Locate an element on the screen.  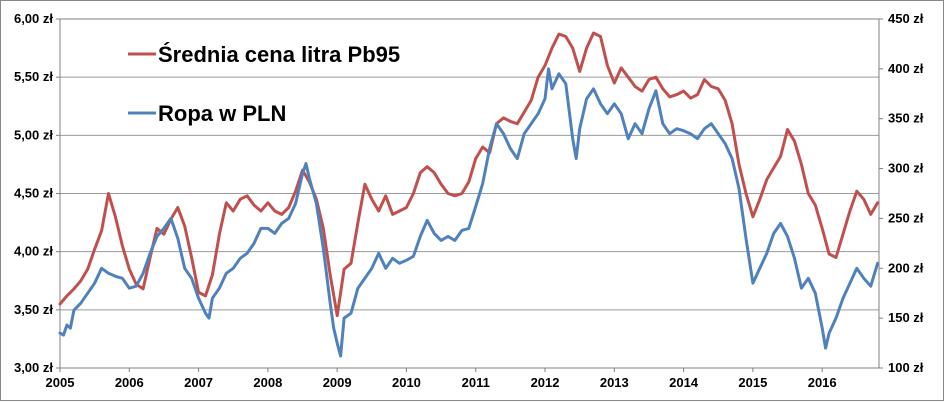
right-tick-label: 400 zł is located at coordinates (906, 68).